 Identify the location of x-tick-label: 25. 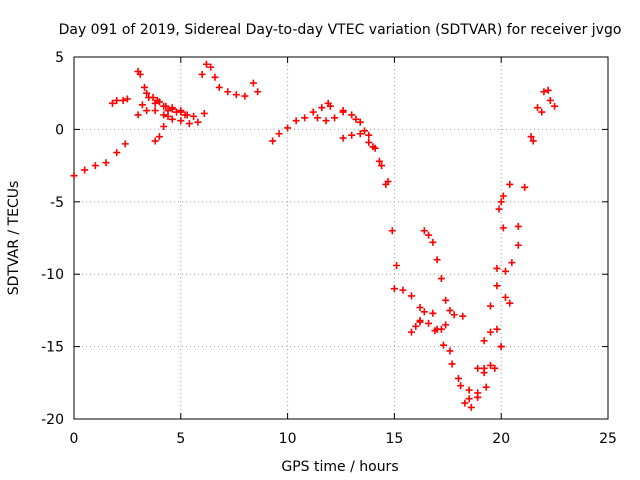
(608, 439).